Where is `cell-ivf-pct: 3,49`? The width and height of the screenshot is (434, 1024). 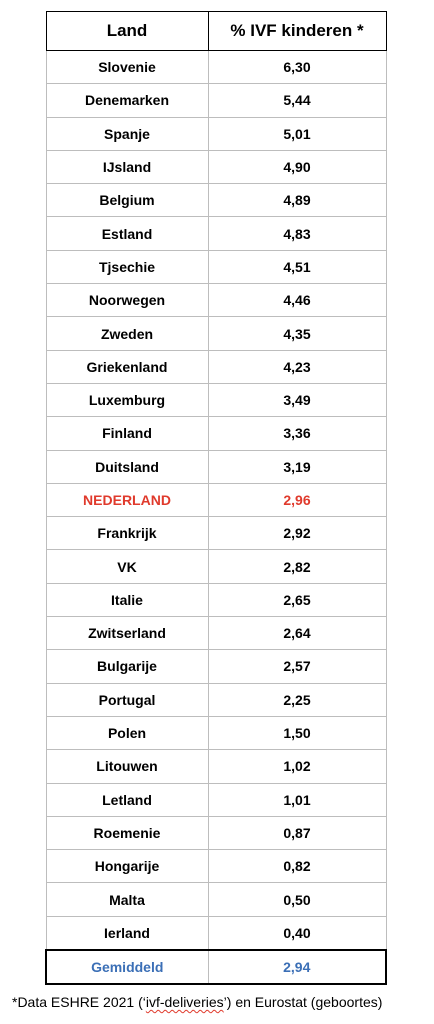 cell-ivf-pct: 3,49 is located at coordinates (297, 400).